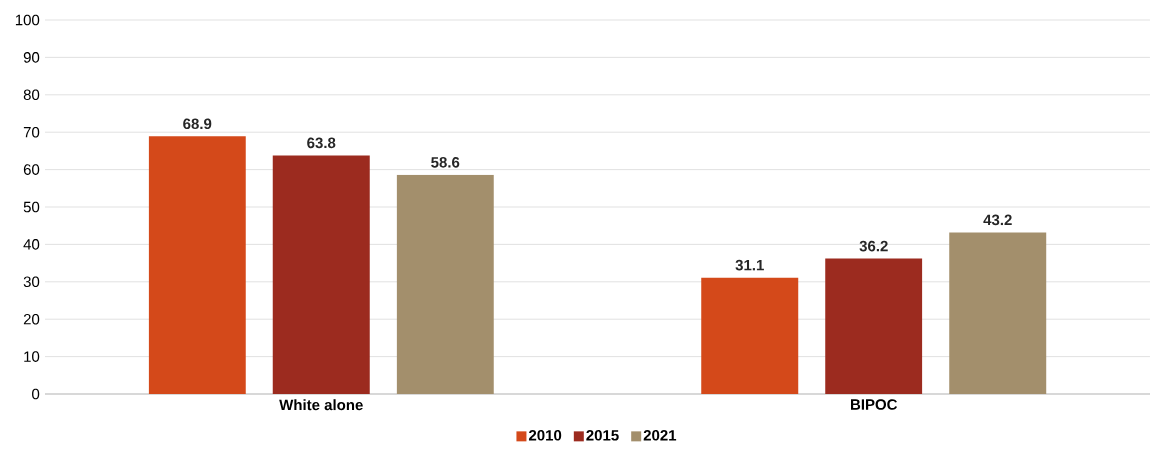 The image size is (1164, 459). Describe the element at coordinates (36, 394) in the screenshot. I see `y-tick-label: 0` at that location.